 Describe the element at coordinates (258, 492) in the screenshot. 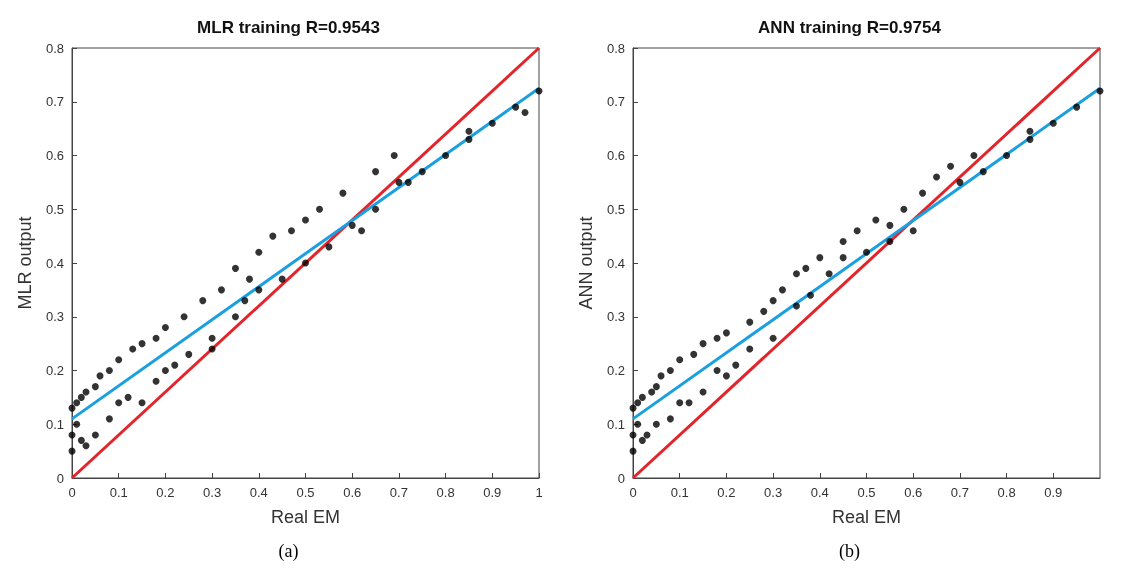

I see `x-tick-label: 0.4` at that location.